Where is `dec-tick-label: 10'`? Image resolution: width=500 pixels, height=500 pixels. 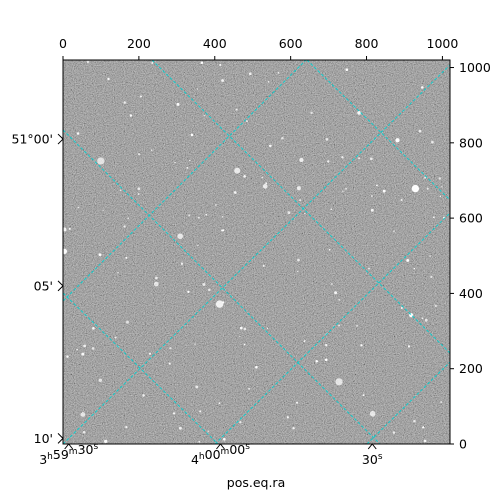
dec-tick-label: 10' is located at coordinates (43, 438).